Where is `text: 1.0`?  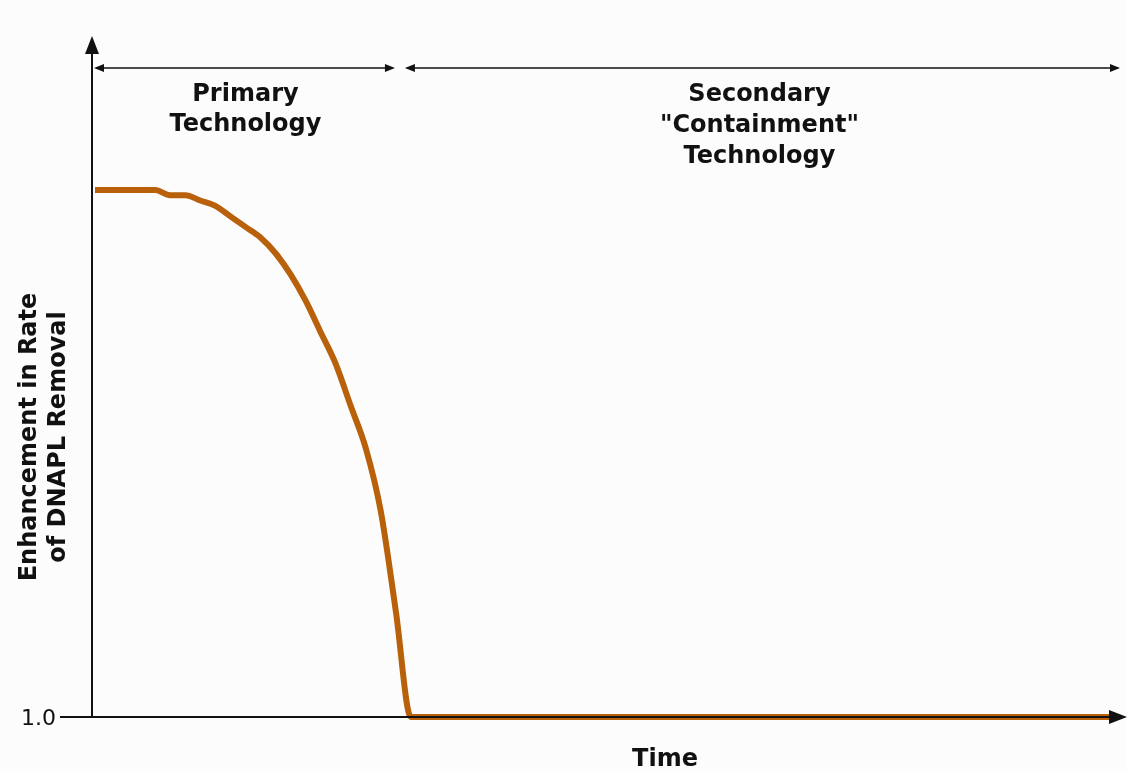
text: 1.0 is located at coordinates (38, 717).